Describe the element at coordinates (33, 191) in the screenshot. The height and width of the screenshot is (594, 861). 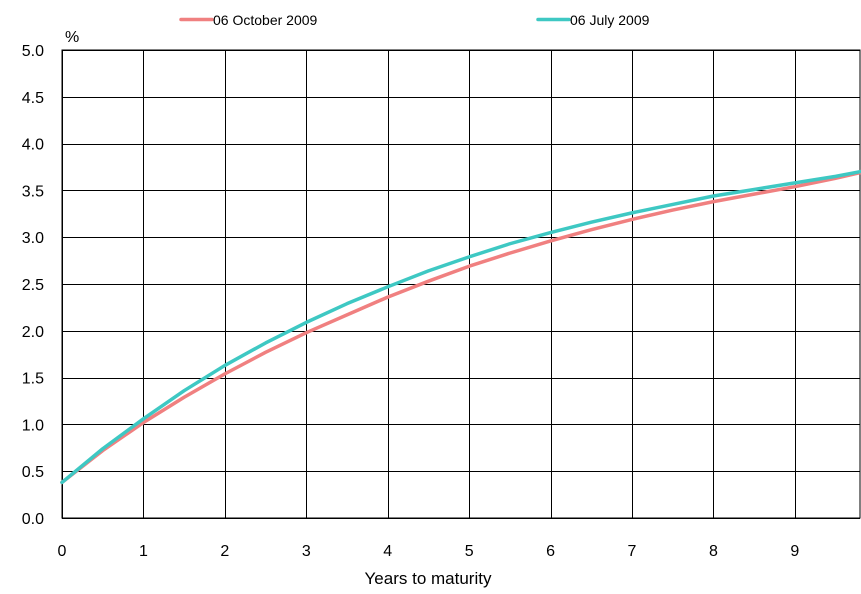
I see `y-tick-label: 3.5` at that location.